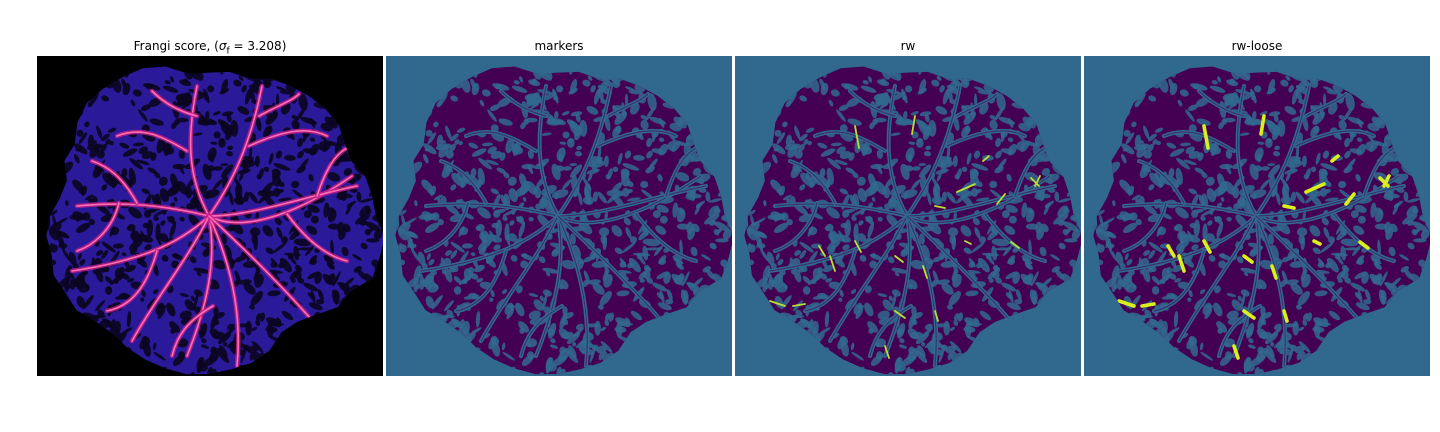  What do you see at coordinates (210, 48) in the screenshot?
I see `panel-title-frangi: Frangi score, (σf = 3.208)` at bounding box center [210, 48].